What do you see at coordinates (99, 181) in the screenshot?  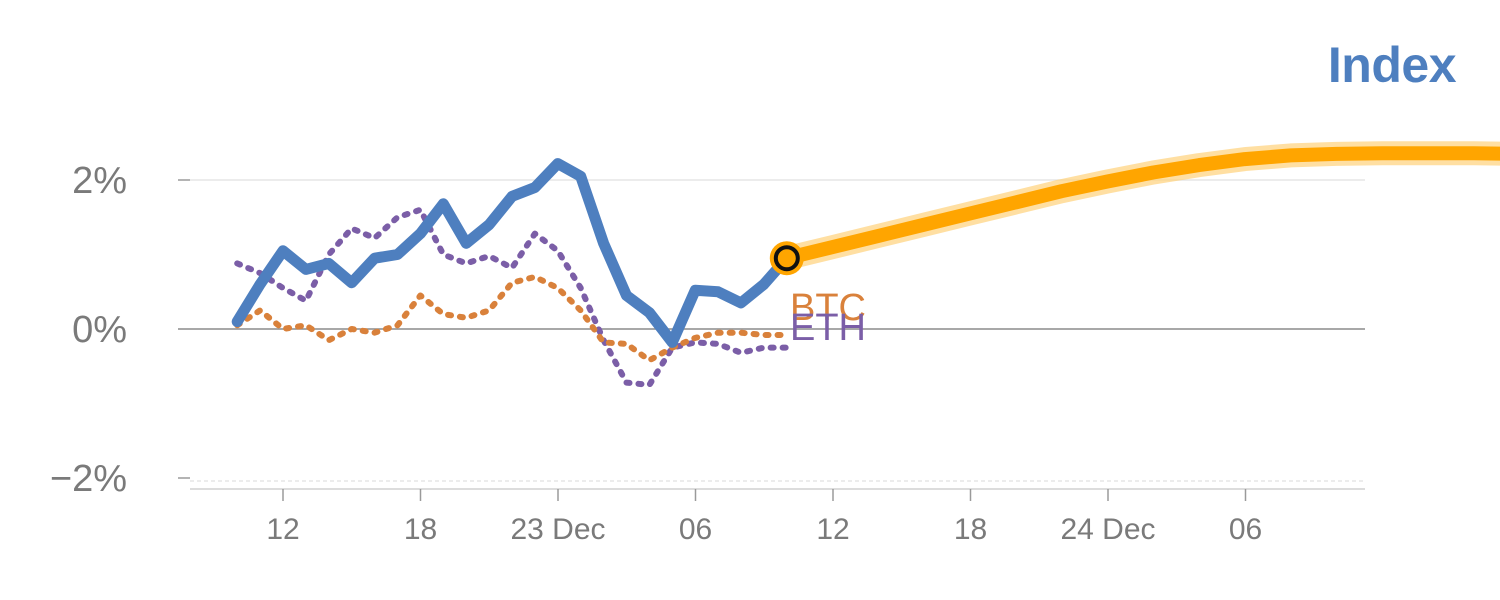 I see `y-tick-label: 2%` at bounding box center [99, 181].